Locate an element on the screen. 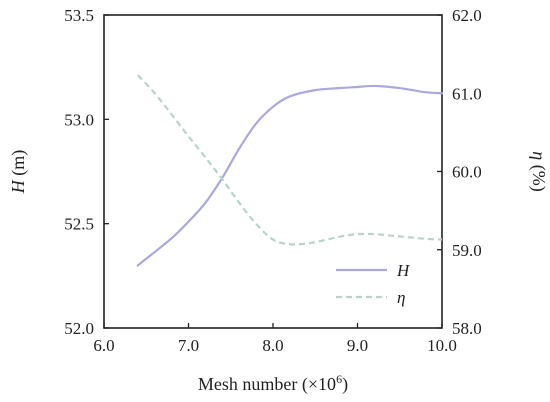  x-axis-title-end: ) is located at coordinates (345, 384).